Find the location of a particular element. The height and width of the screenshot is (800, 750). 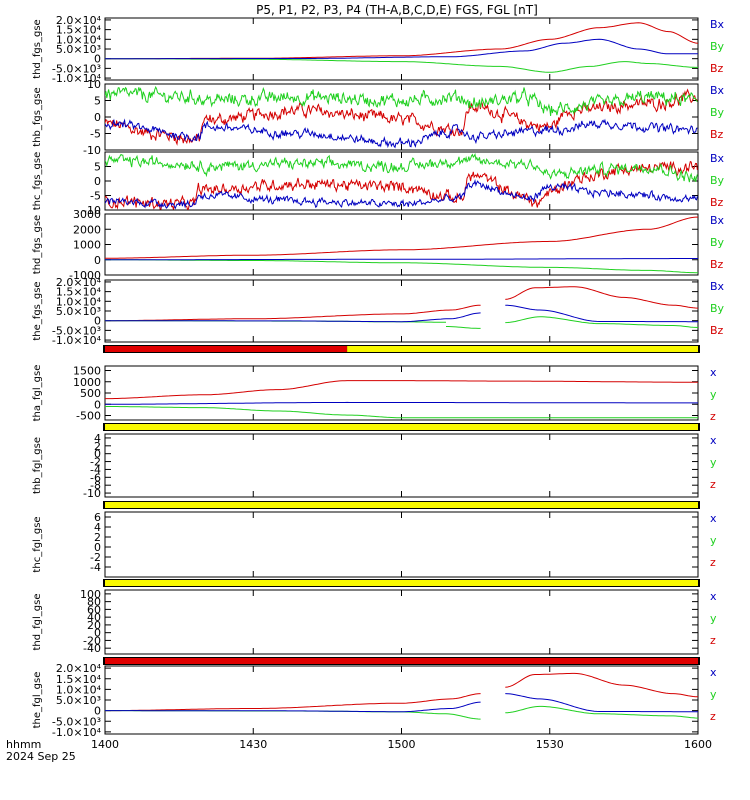

x-tick-label: 1530 is located at coordinates (550, 744).